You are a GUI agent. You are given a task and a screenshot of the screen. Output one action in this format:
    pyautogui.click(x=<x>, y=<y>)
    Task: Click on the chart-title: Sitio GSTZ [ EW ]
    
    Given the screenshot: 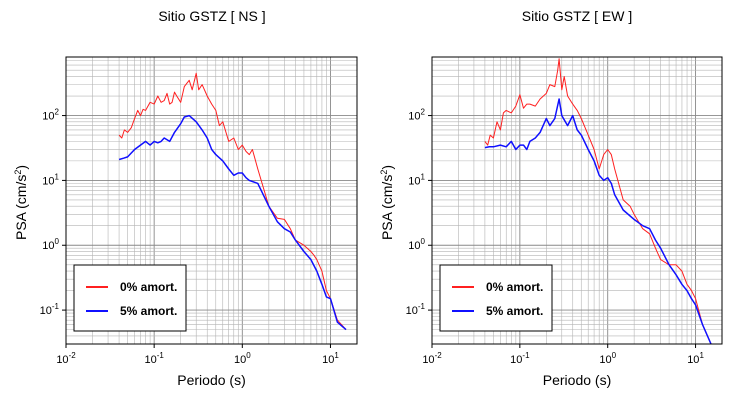 What is the action you would take?
    pyautogui.click(x=577, y=16)
    